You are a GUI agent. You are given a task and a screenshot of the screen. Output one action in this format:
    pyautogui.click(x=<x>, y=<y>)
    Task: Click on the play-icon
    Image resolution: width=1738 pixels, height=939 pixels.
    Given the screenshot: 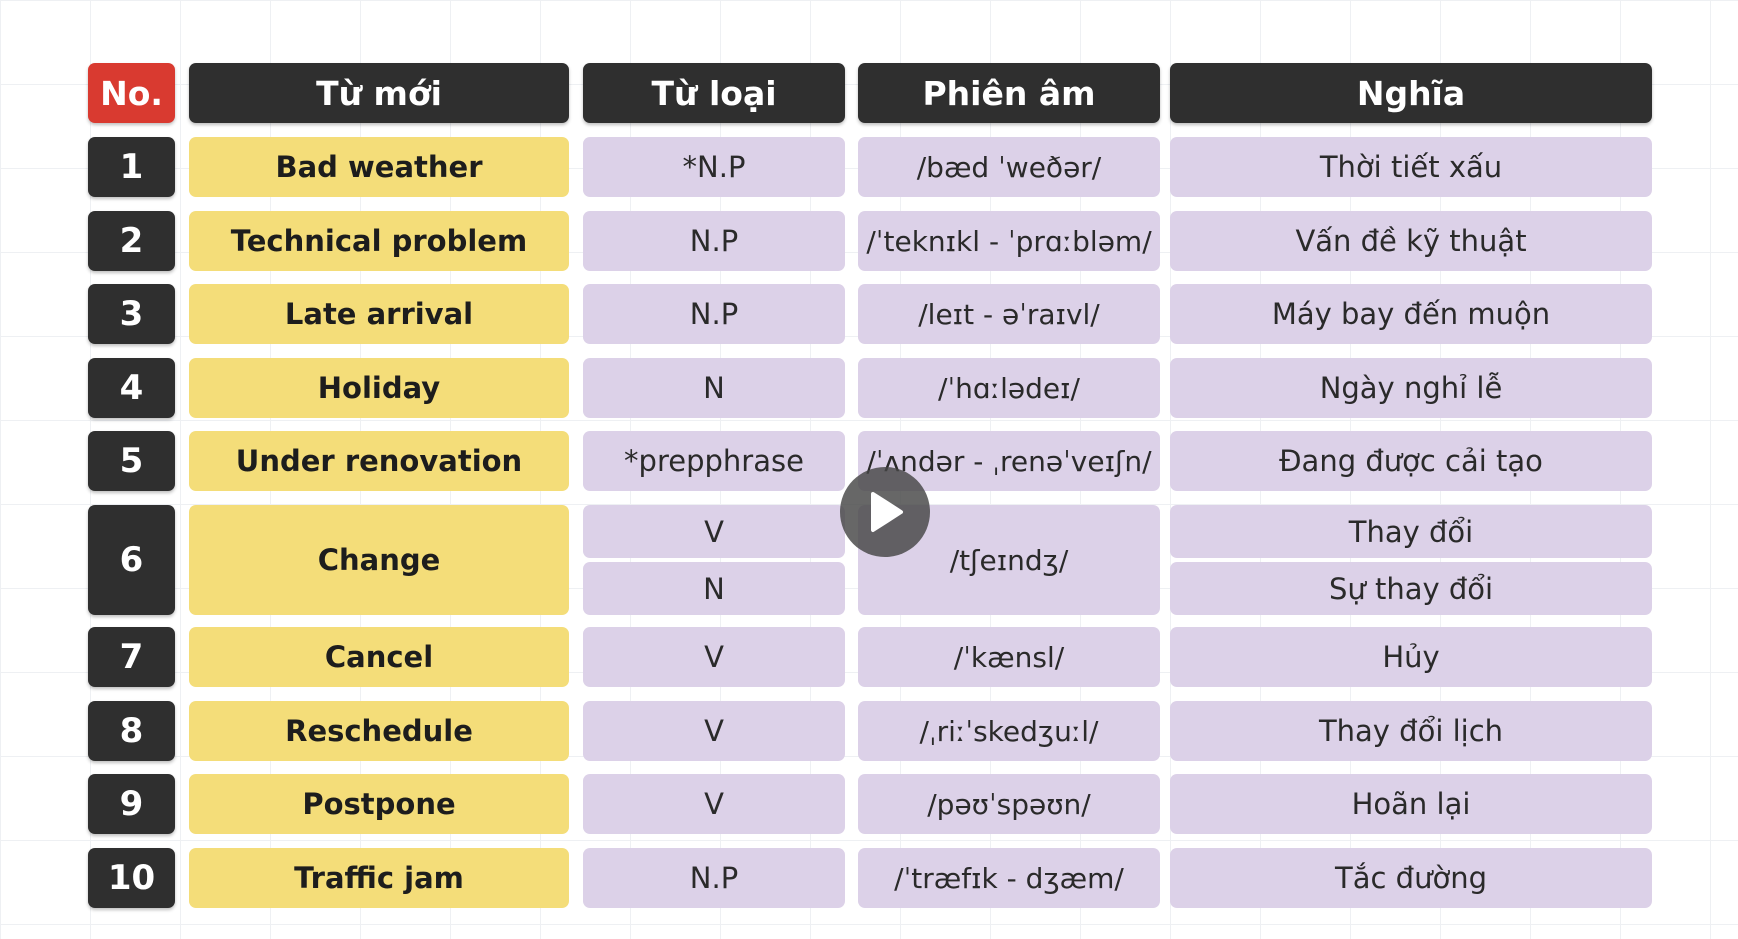 What is the action you would take?
    pyautogui.click(x=887, y=512)
    